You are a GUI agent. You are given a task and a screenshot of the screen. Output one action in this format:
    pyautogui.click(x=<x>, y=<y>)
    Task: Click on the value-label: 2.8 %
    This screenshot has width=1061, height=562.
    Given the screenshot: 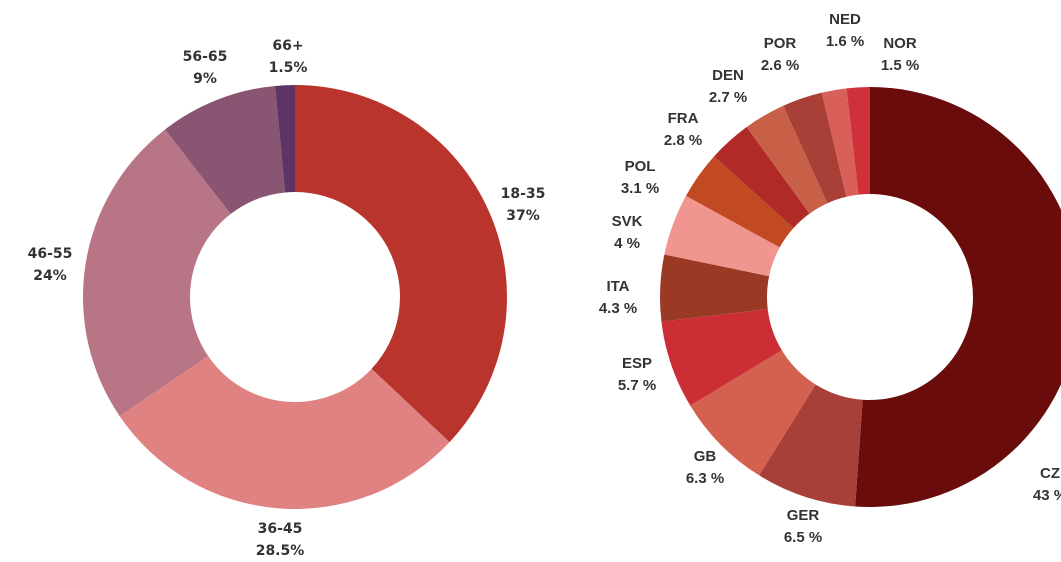 What is the action you would take?
    pyautogui.click(x=683, y=140)
    